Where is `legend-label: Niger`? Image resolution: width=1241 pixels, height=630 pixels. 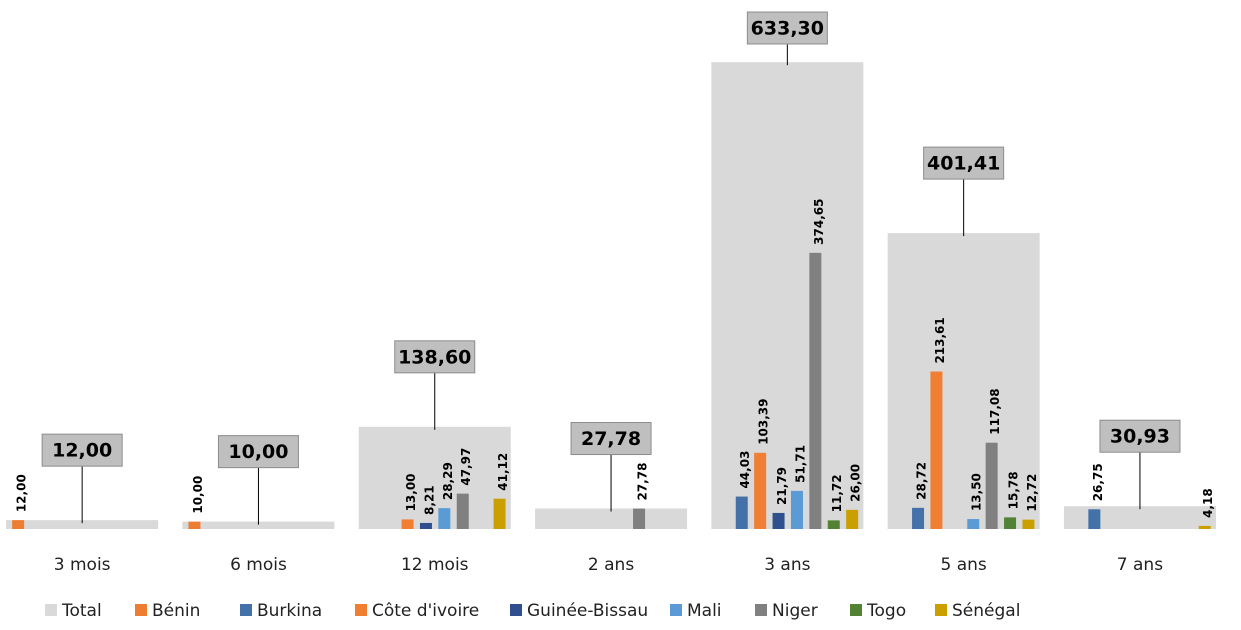 legend-label: Niger is located at coordinates (795, 611).